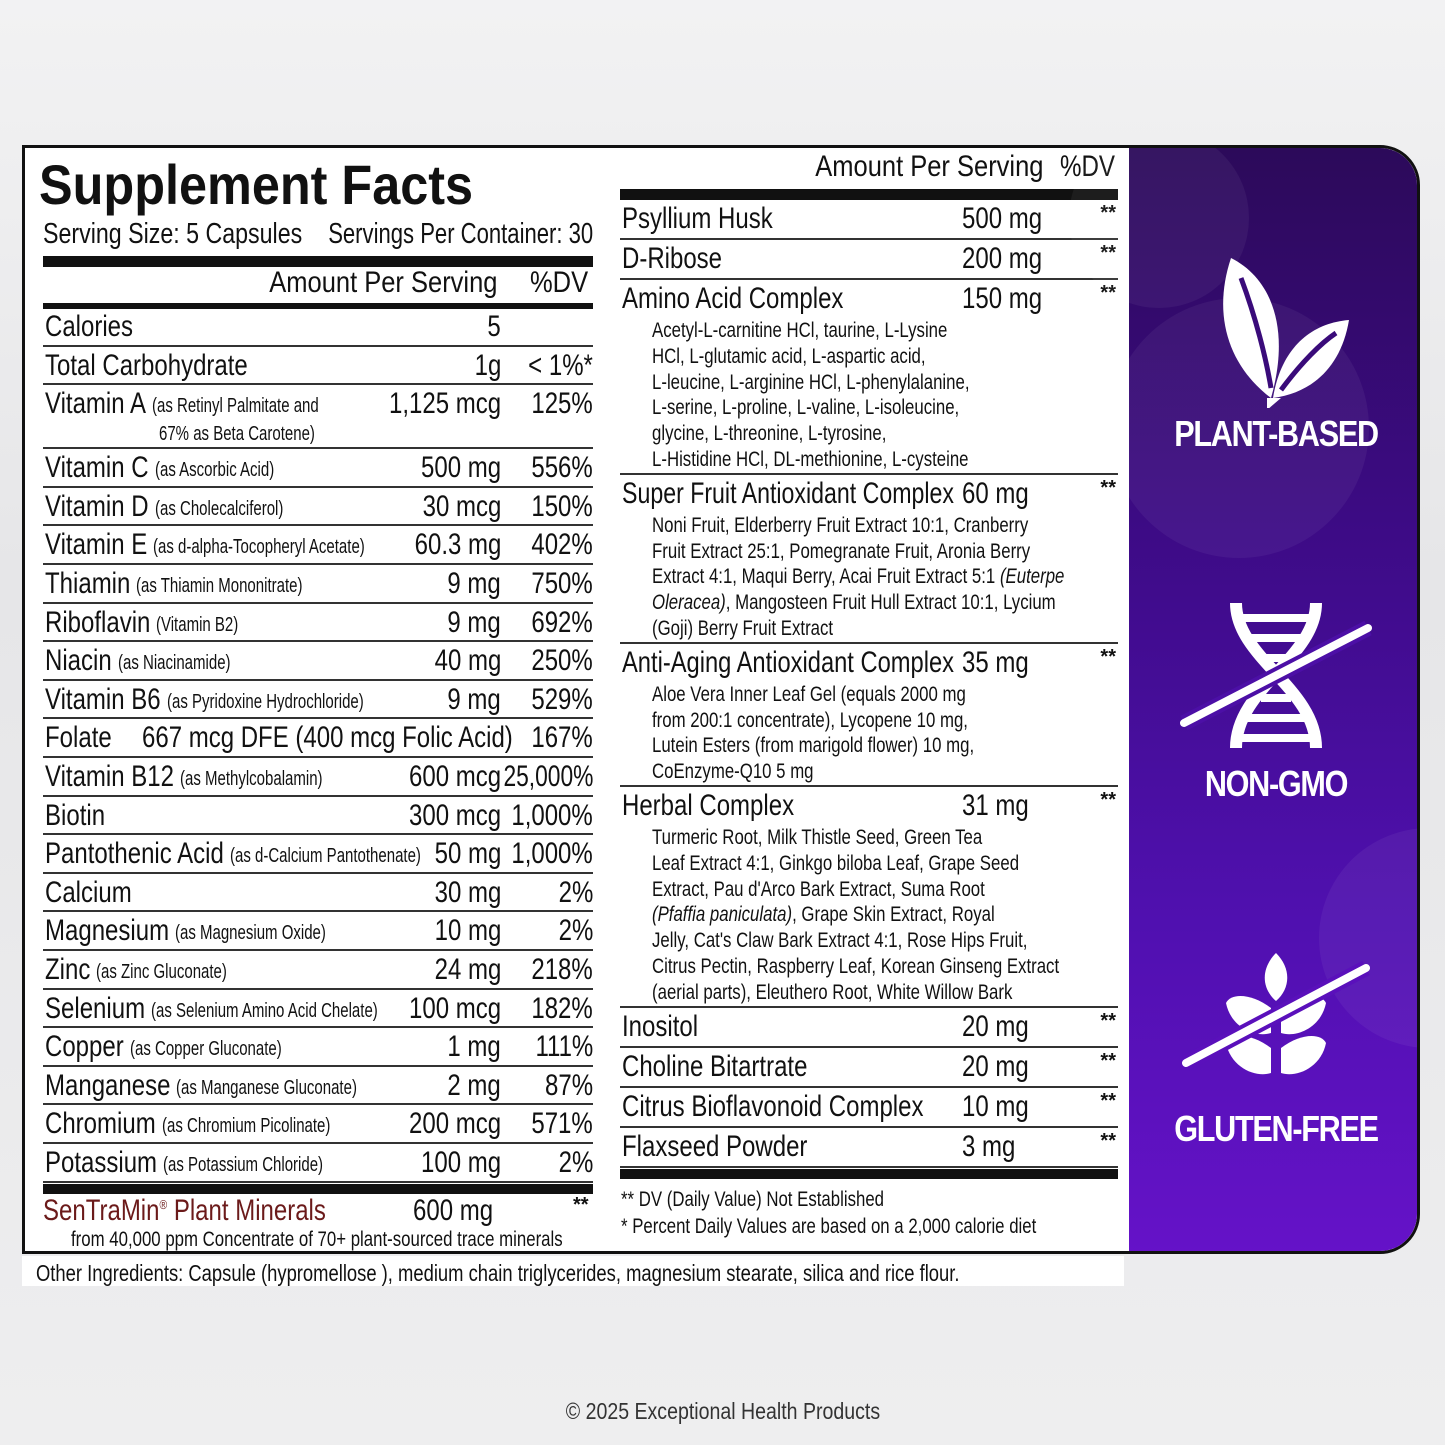  Describe the element at coordinates (773, 1106) in the screenshot. I see `ingredient-name: Citrus Bioflavonoid Complex` at that location.